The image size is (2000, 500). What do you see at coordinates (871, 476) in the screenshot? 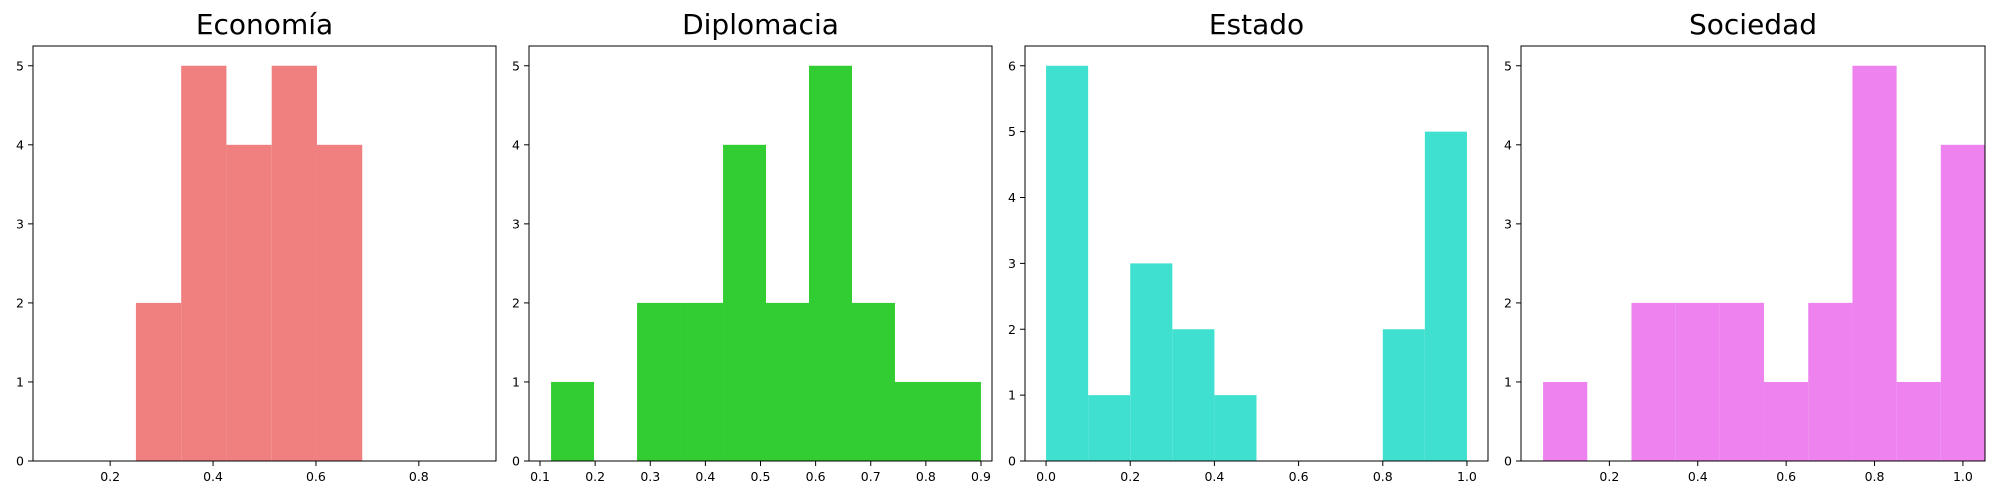
I see `x-tick-label: 0.7` at bounding box center [871, 476].